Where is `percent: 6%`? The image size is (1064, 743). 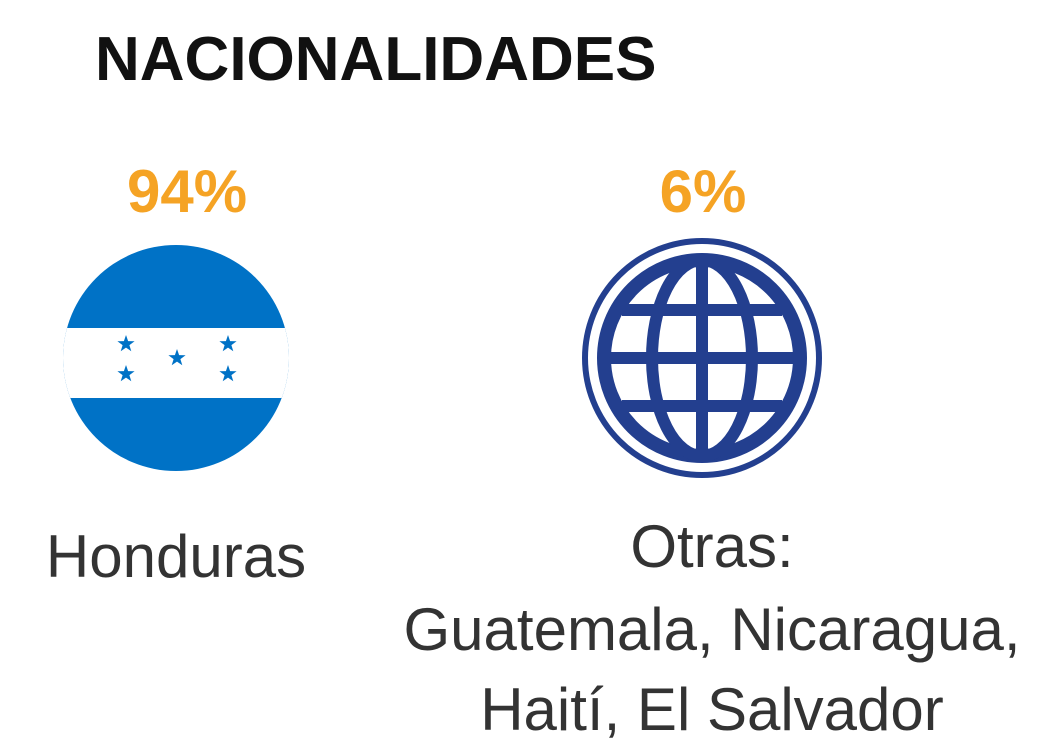 percent: 6% is located at coordinates (703, 191).